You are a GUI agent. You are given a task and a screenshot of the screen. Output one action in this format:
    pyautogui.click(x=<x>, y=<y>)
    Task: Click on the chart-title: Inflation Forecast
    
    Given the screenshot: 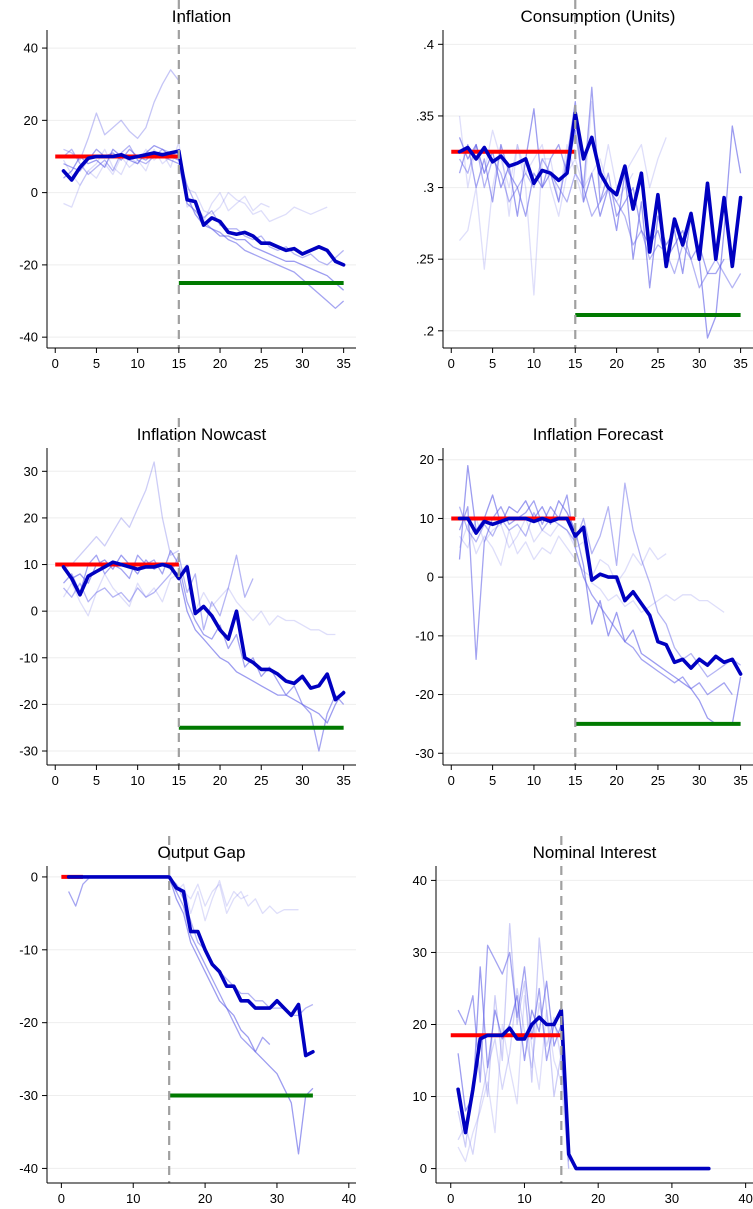 What is the action you would take?
    pyautogui.click(x=598, y=434)
    